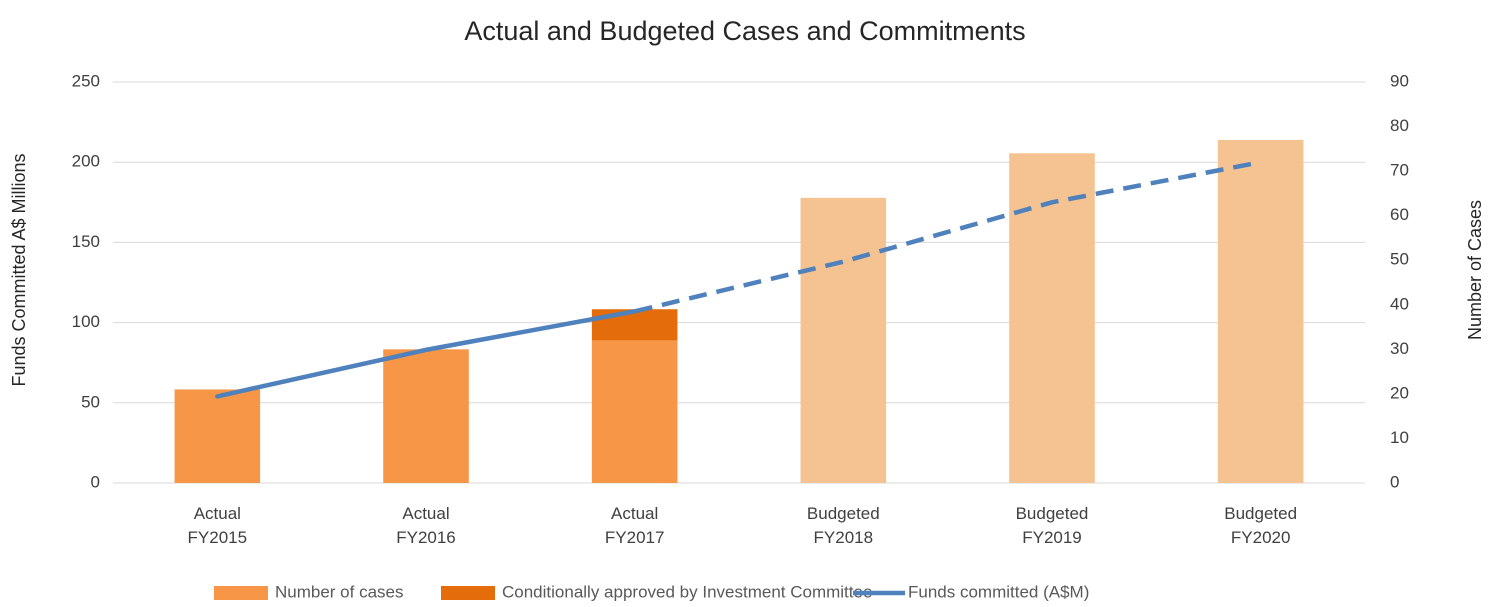  What do you see at coordinates (1399, 214) in the screenshot?
I see `y2-tick-label: 60` at bounding box center [1399, 214].